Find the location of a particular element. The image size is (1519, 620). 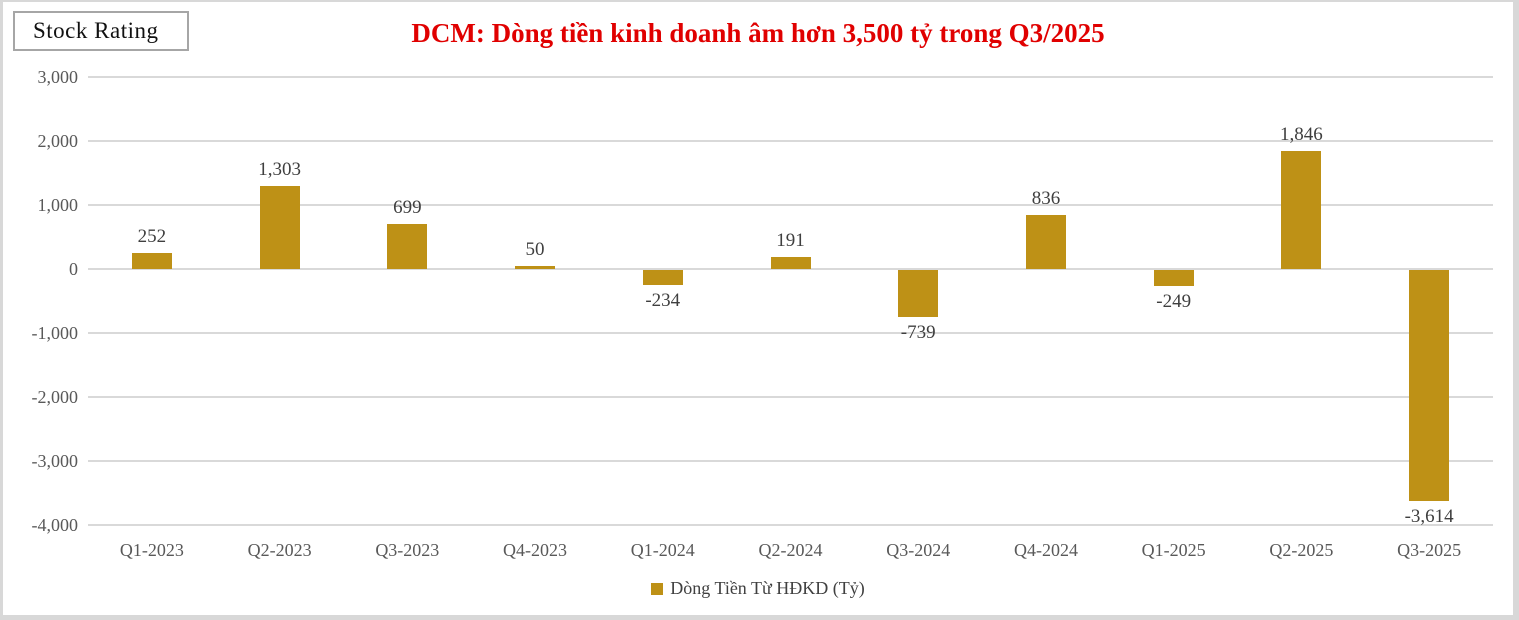

y-tick-label: -3,000 is located at coordinates (55, 461).